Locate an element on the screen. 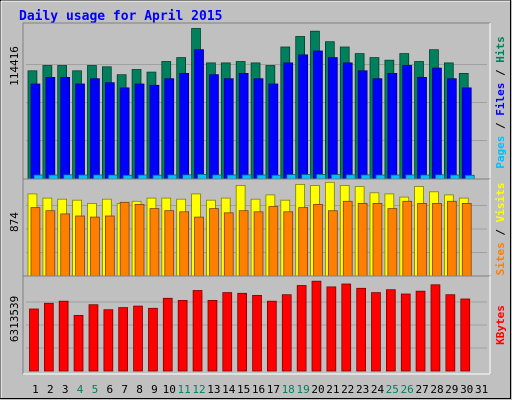 The width and height of the screenshot is (512, 400). x-tick-label: 7 is located at coordinates (124, 389).